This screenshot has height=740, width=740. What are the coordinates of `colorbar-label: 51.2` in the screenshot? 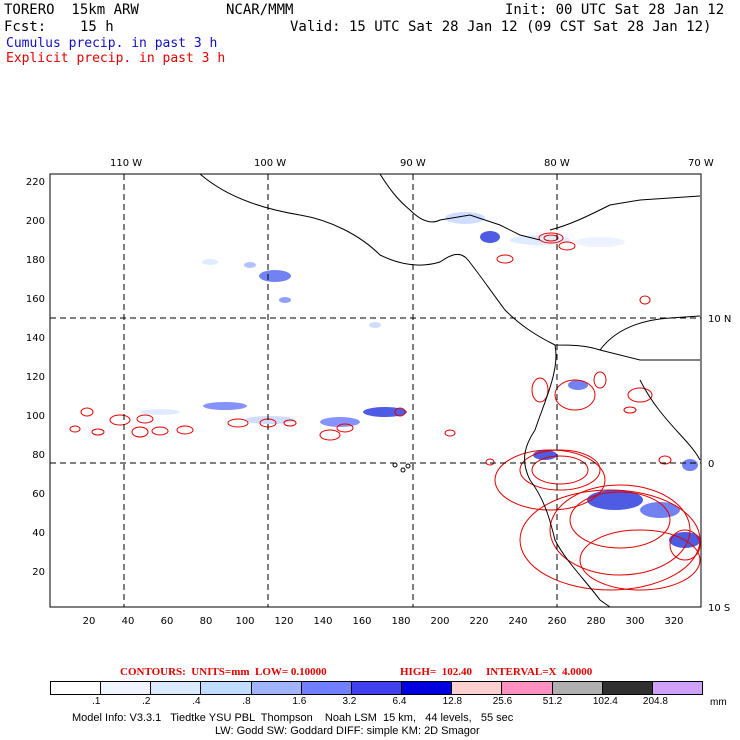 It's located at (552, 701).